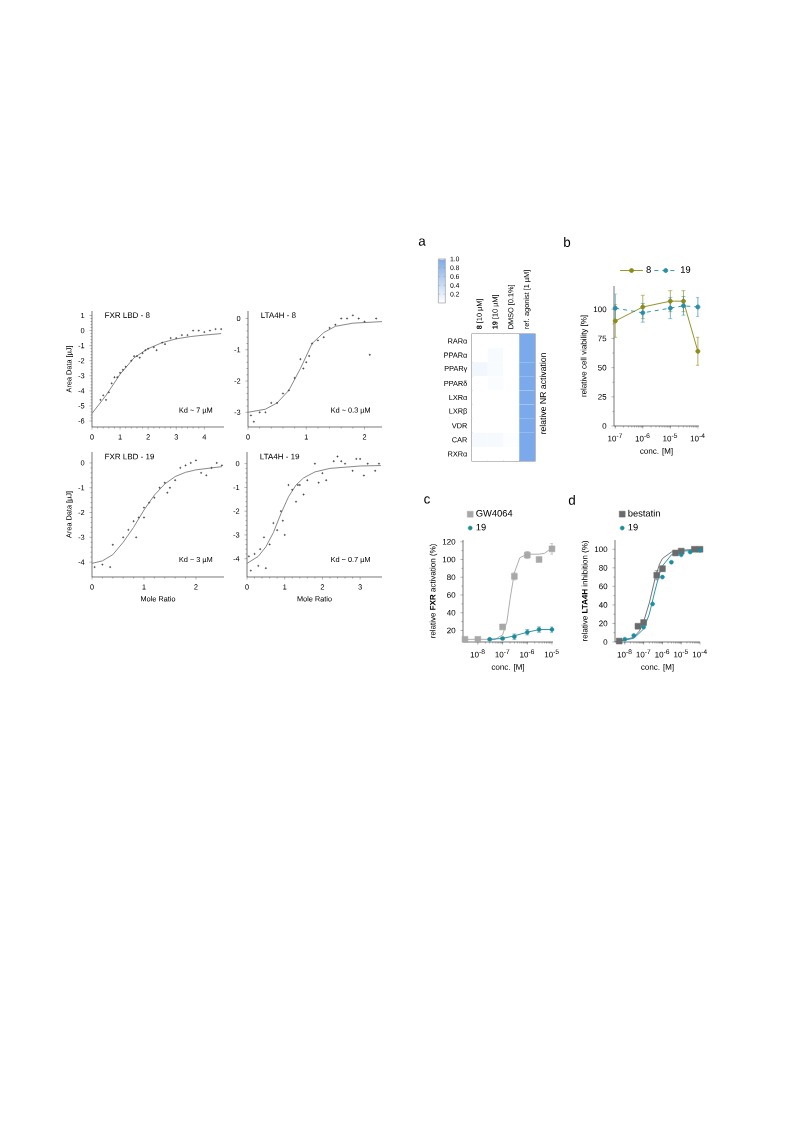 This screenshot has width=793, height=1121. I want to click on y-tick-label: 120, so click(449, 541).